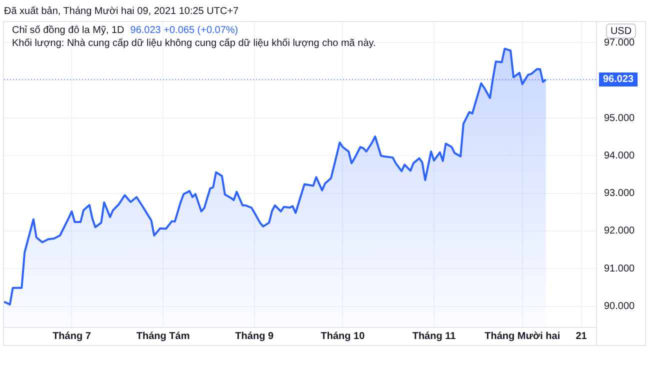  Describe the element at coordinates (620, 118) in the screenshot. I see `y-tick-label: 95.000` at that location.